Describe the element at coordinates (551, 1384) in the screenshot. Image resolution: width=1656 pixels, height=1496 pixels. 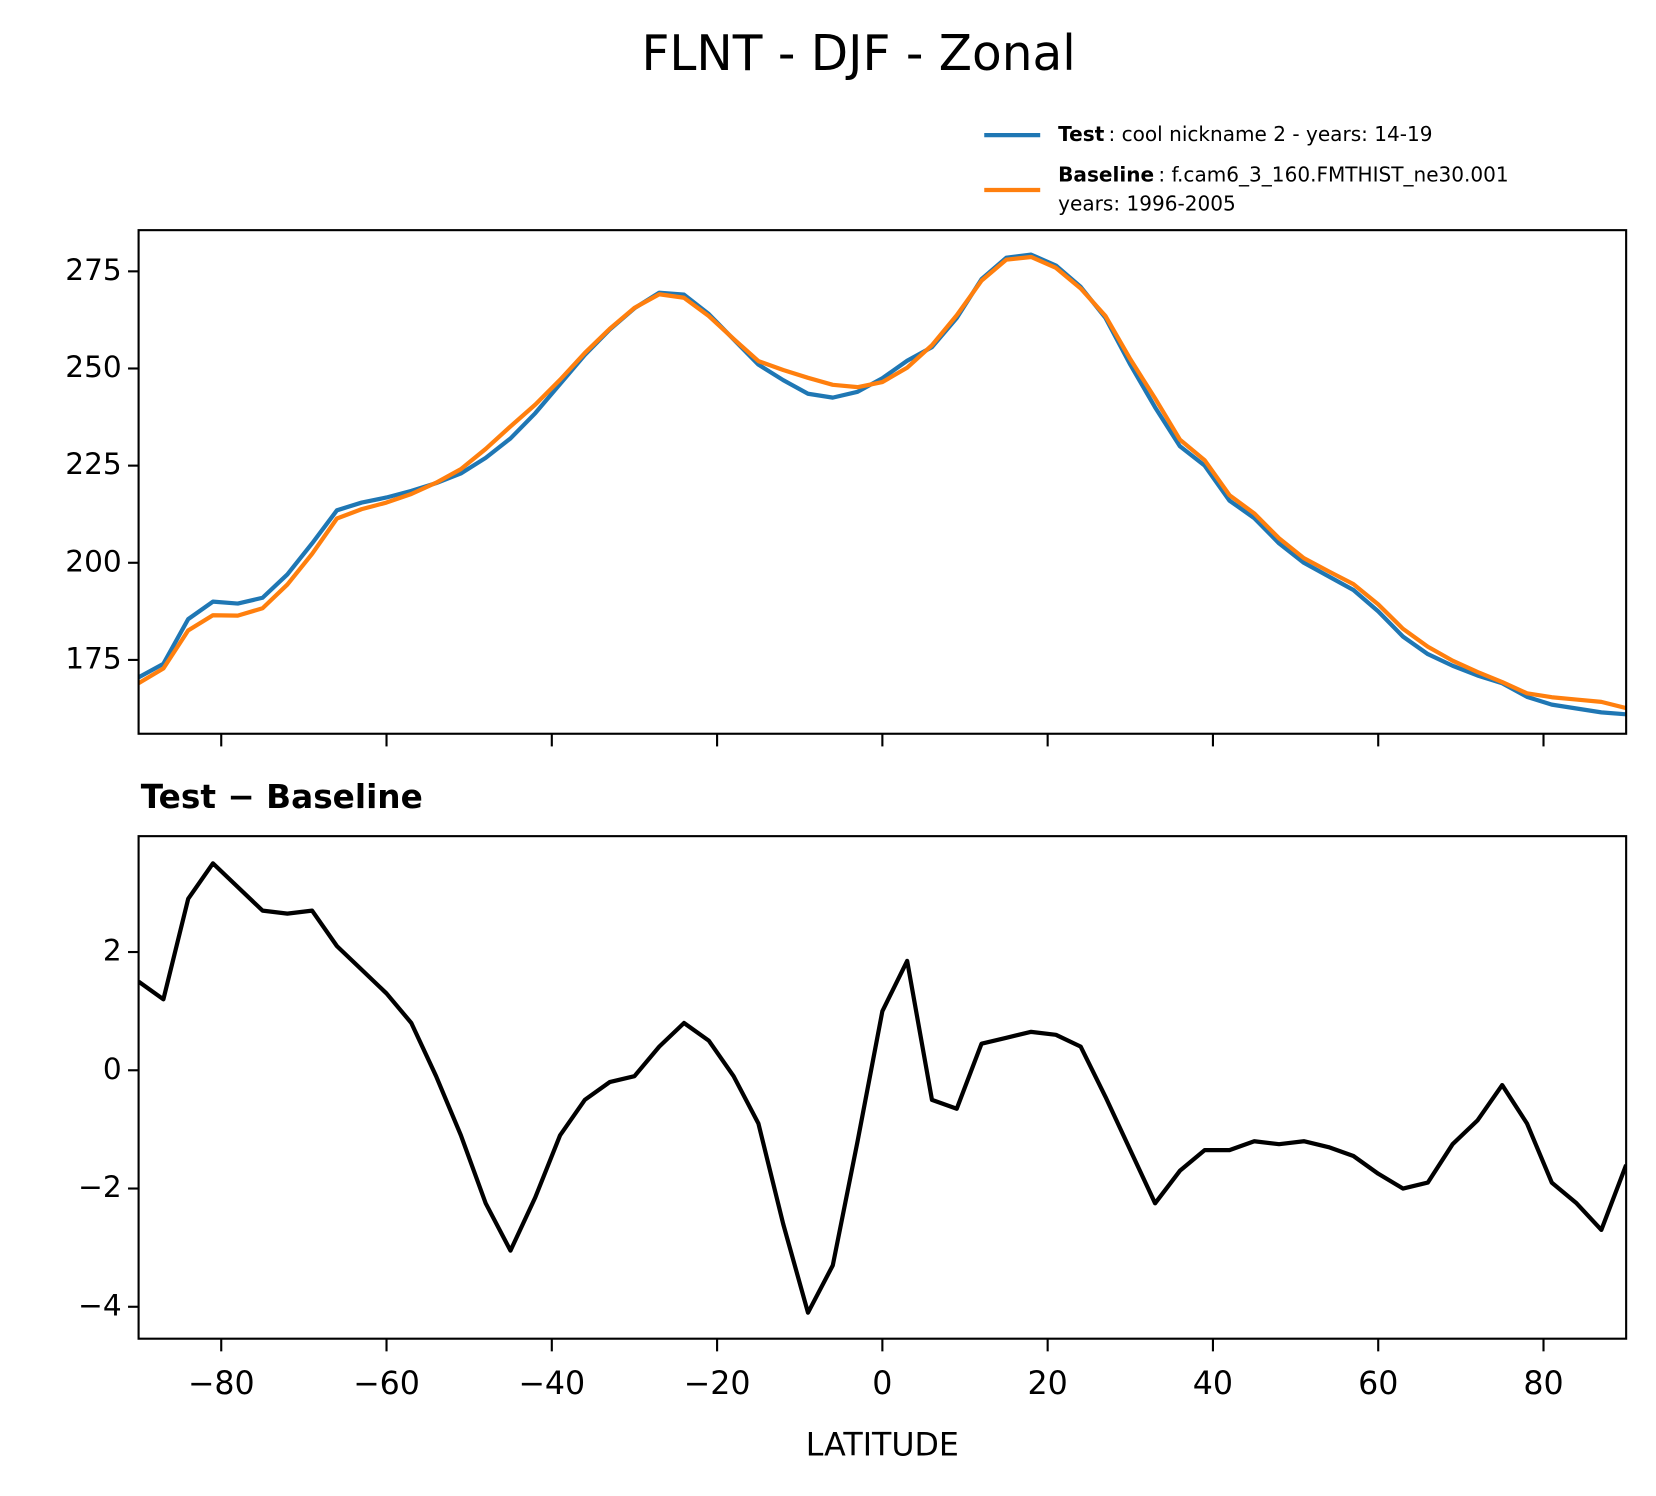
I see `x-tick-label: −40` at that location.